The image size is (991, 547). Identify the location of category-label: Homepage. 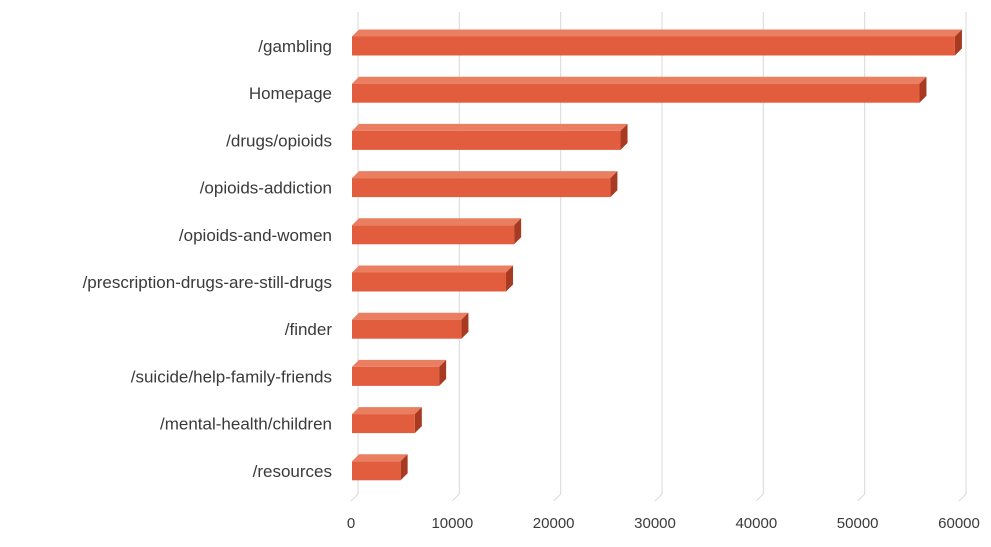
(290, 93).